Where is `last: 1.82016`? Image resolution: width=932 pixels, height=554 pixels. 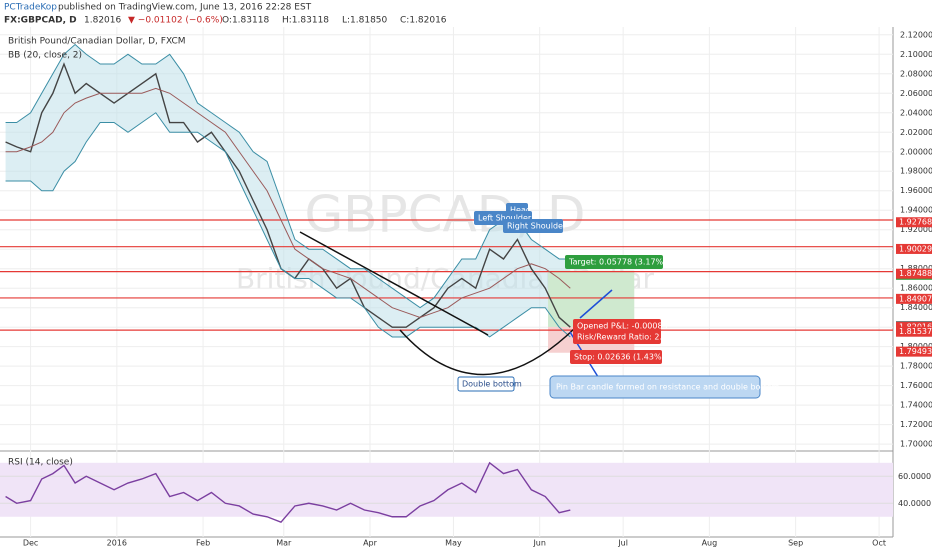
last: 1.82016 is located at coordinates (102, 21).